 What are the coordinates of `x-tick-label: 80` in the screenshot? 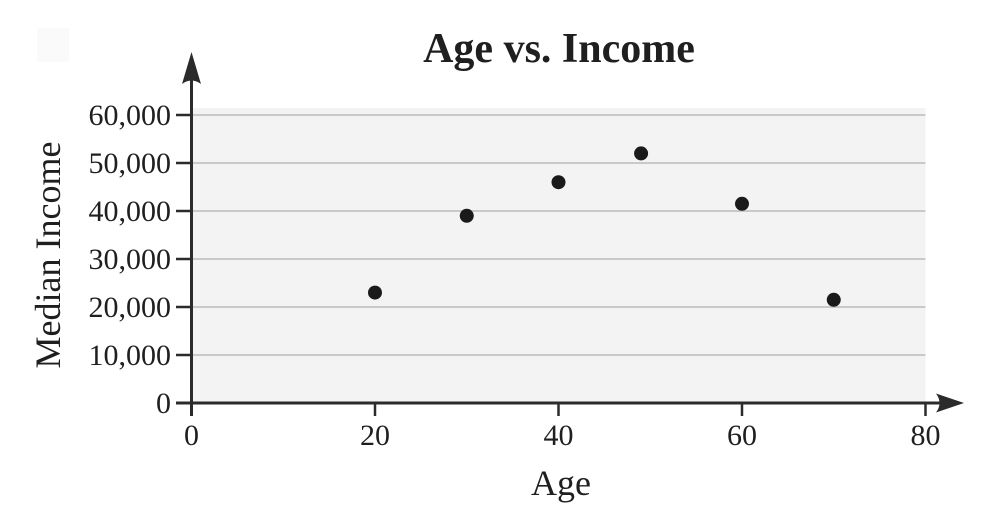 It's located at (926, 435).